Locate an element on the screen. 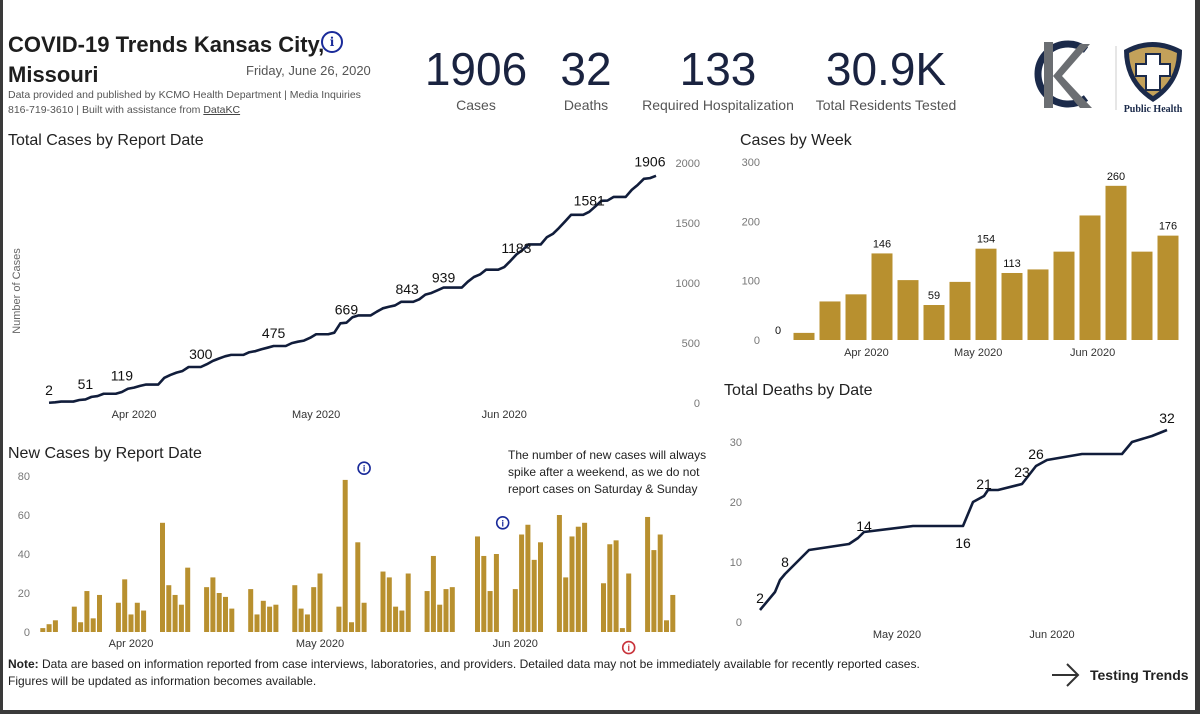  deaths-data-label: 14 is located at coordinates (864, 526).